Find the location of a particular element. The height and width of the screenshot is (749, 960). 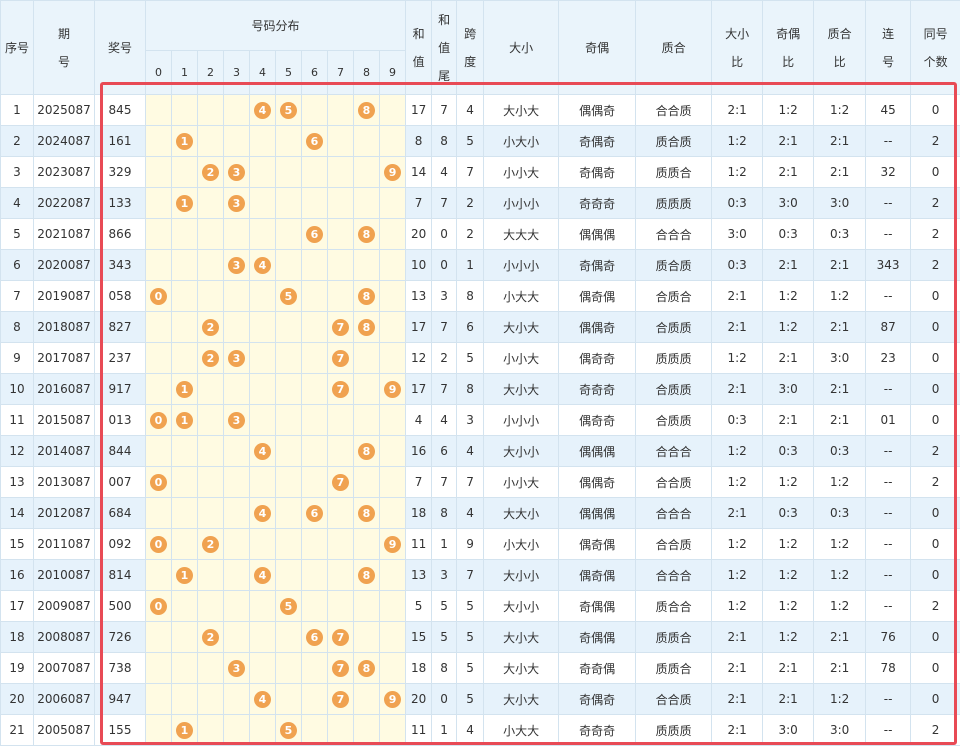

table-cell: 4 is located at coordinates (470, 513).